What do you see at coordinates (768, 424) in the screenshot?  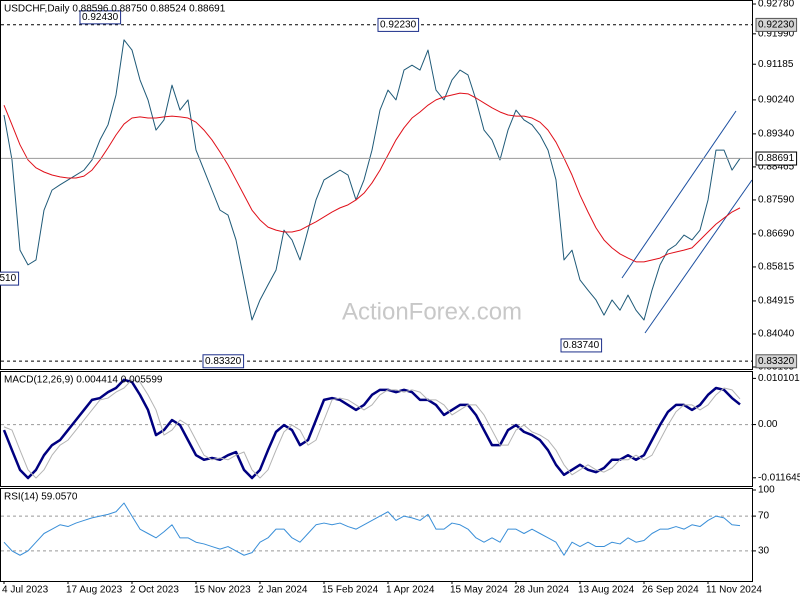 I see `y-tick-label: 0.00` at bounding box center [768, 424].